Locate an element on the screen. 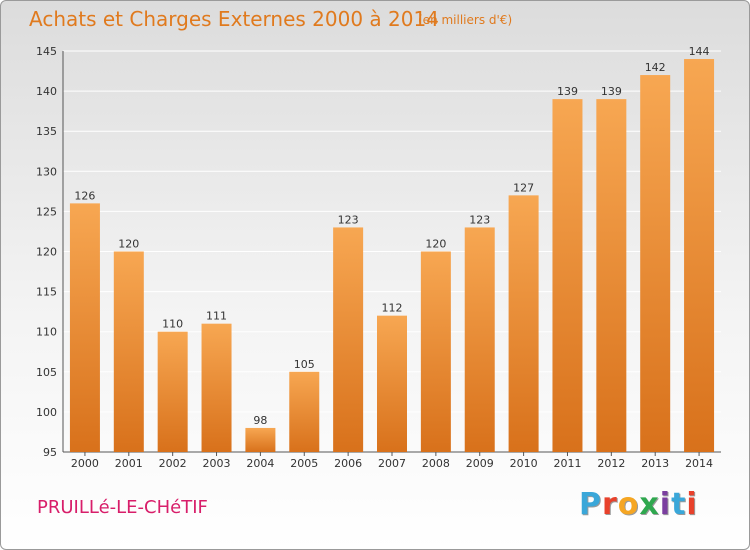 Image resolution: width=750 pixels, height=550 pixels. x-tick-label: 2000 is located at coordinates (85, 463).